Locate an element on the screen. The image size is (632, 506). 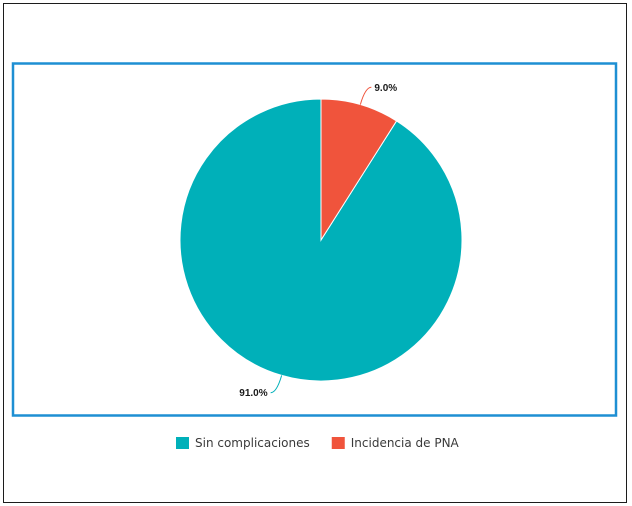
legend-label-2: Incidencia de PNA is located at coordinates (405, 443).